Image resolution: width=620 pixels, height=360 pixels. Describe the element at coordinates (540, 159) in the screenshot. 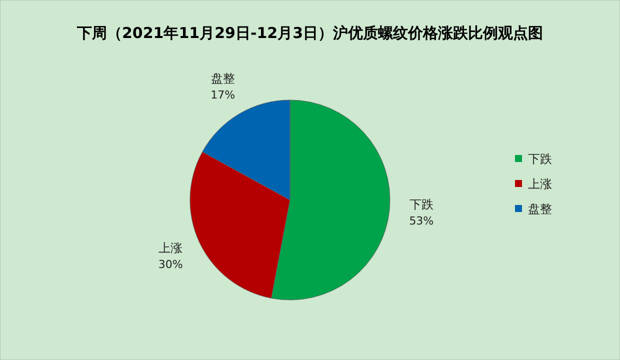

I see `legend-label: 下跌` at that location.